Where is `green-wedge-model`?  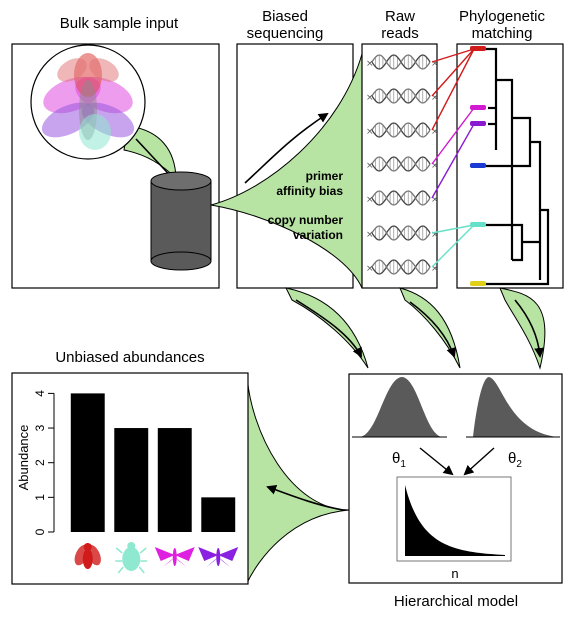 green-wedge-model is located at coordinates (298, 478).